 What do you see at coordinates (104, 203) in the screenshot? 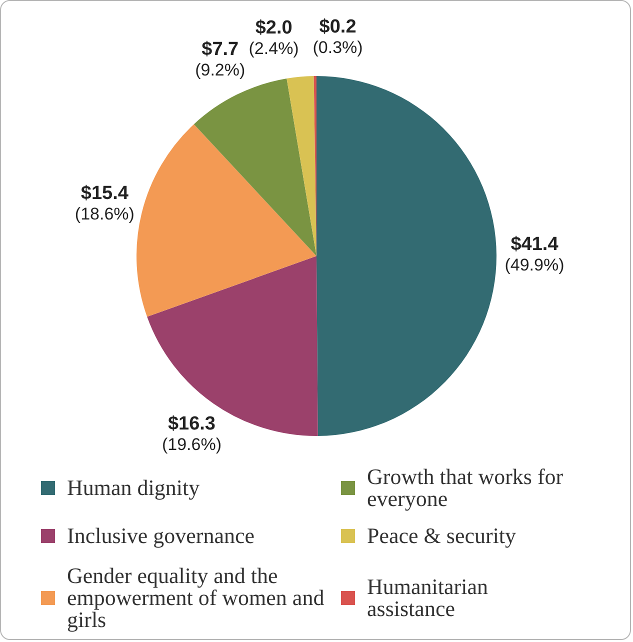
I see `data-label: $15.4 (18.6%)` at bounding box center [104, 203].